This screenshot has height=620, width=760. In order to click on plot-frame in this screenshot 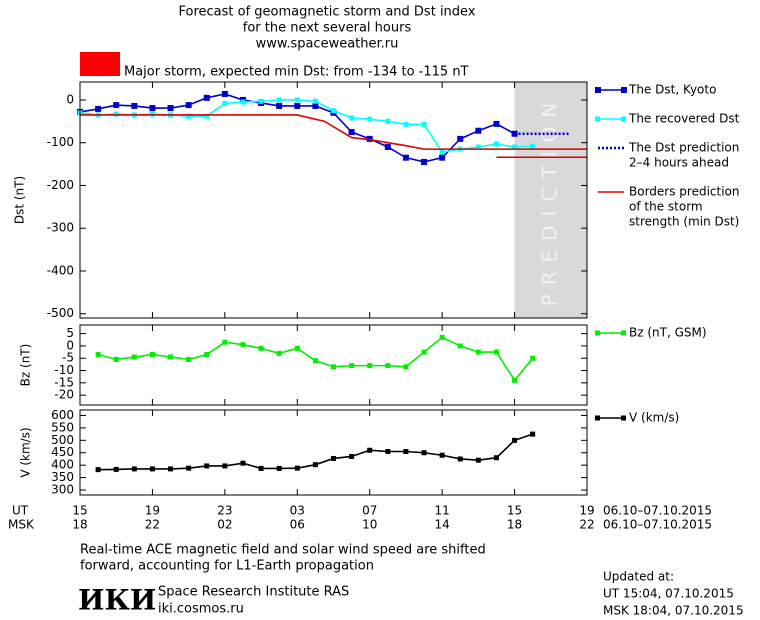, I will do `click(333, 365)`.